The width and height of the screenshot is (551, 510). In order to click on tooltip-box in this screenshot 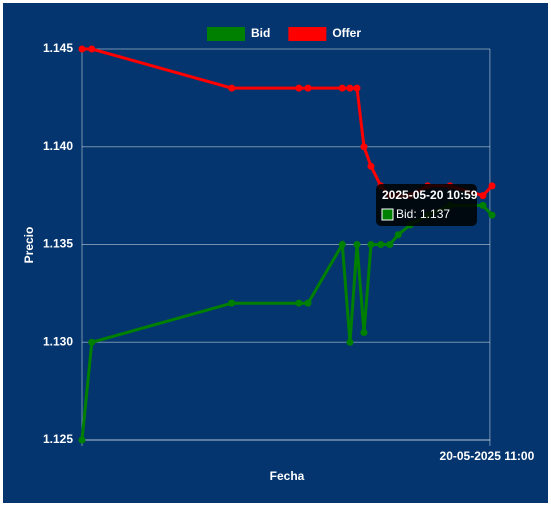, I will do `click(426, 205)`.